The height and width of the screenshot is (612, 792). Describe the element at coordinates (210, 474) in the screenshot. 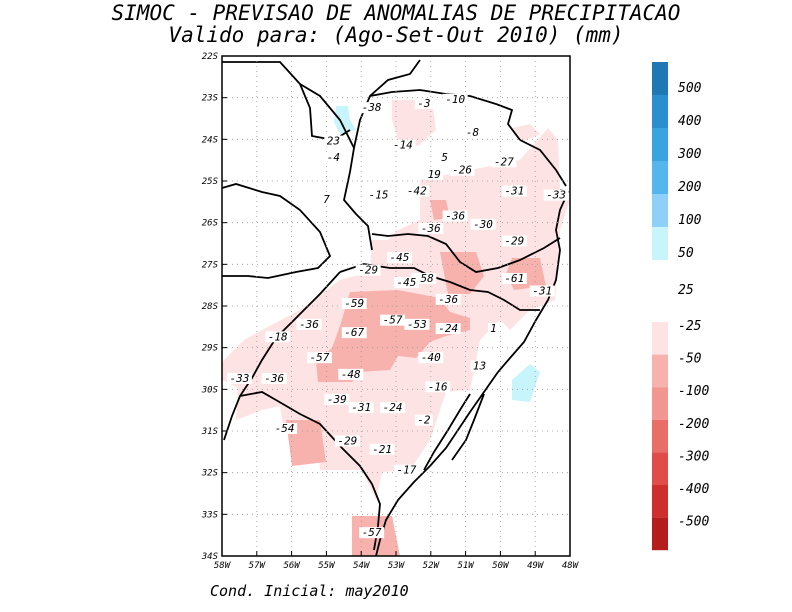

I see `lat-tick-label: 32S` at that location.